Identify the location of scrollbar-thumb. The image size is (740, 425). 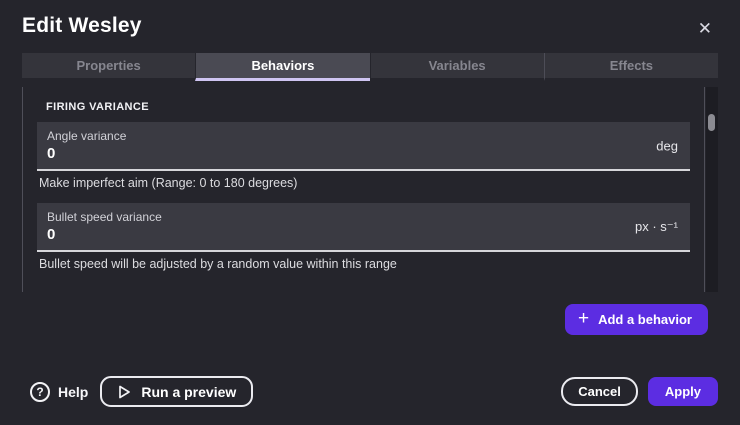
(711, 122).